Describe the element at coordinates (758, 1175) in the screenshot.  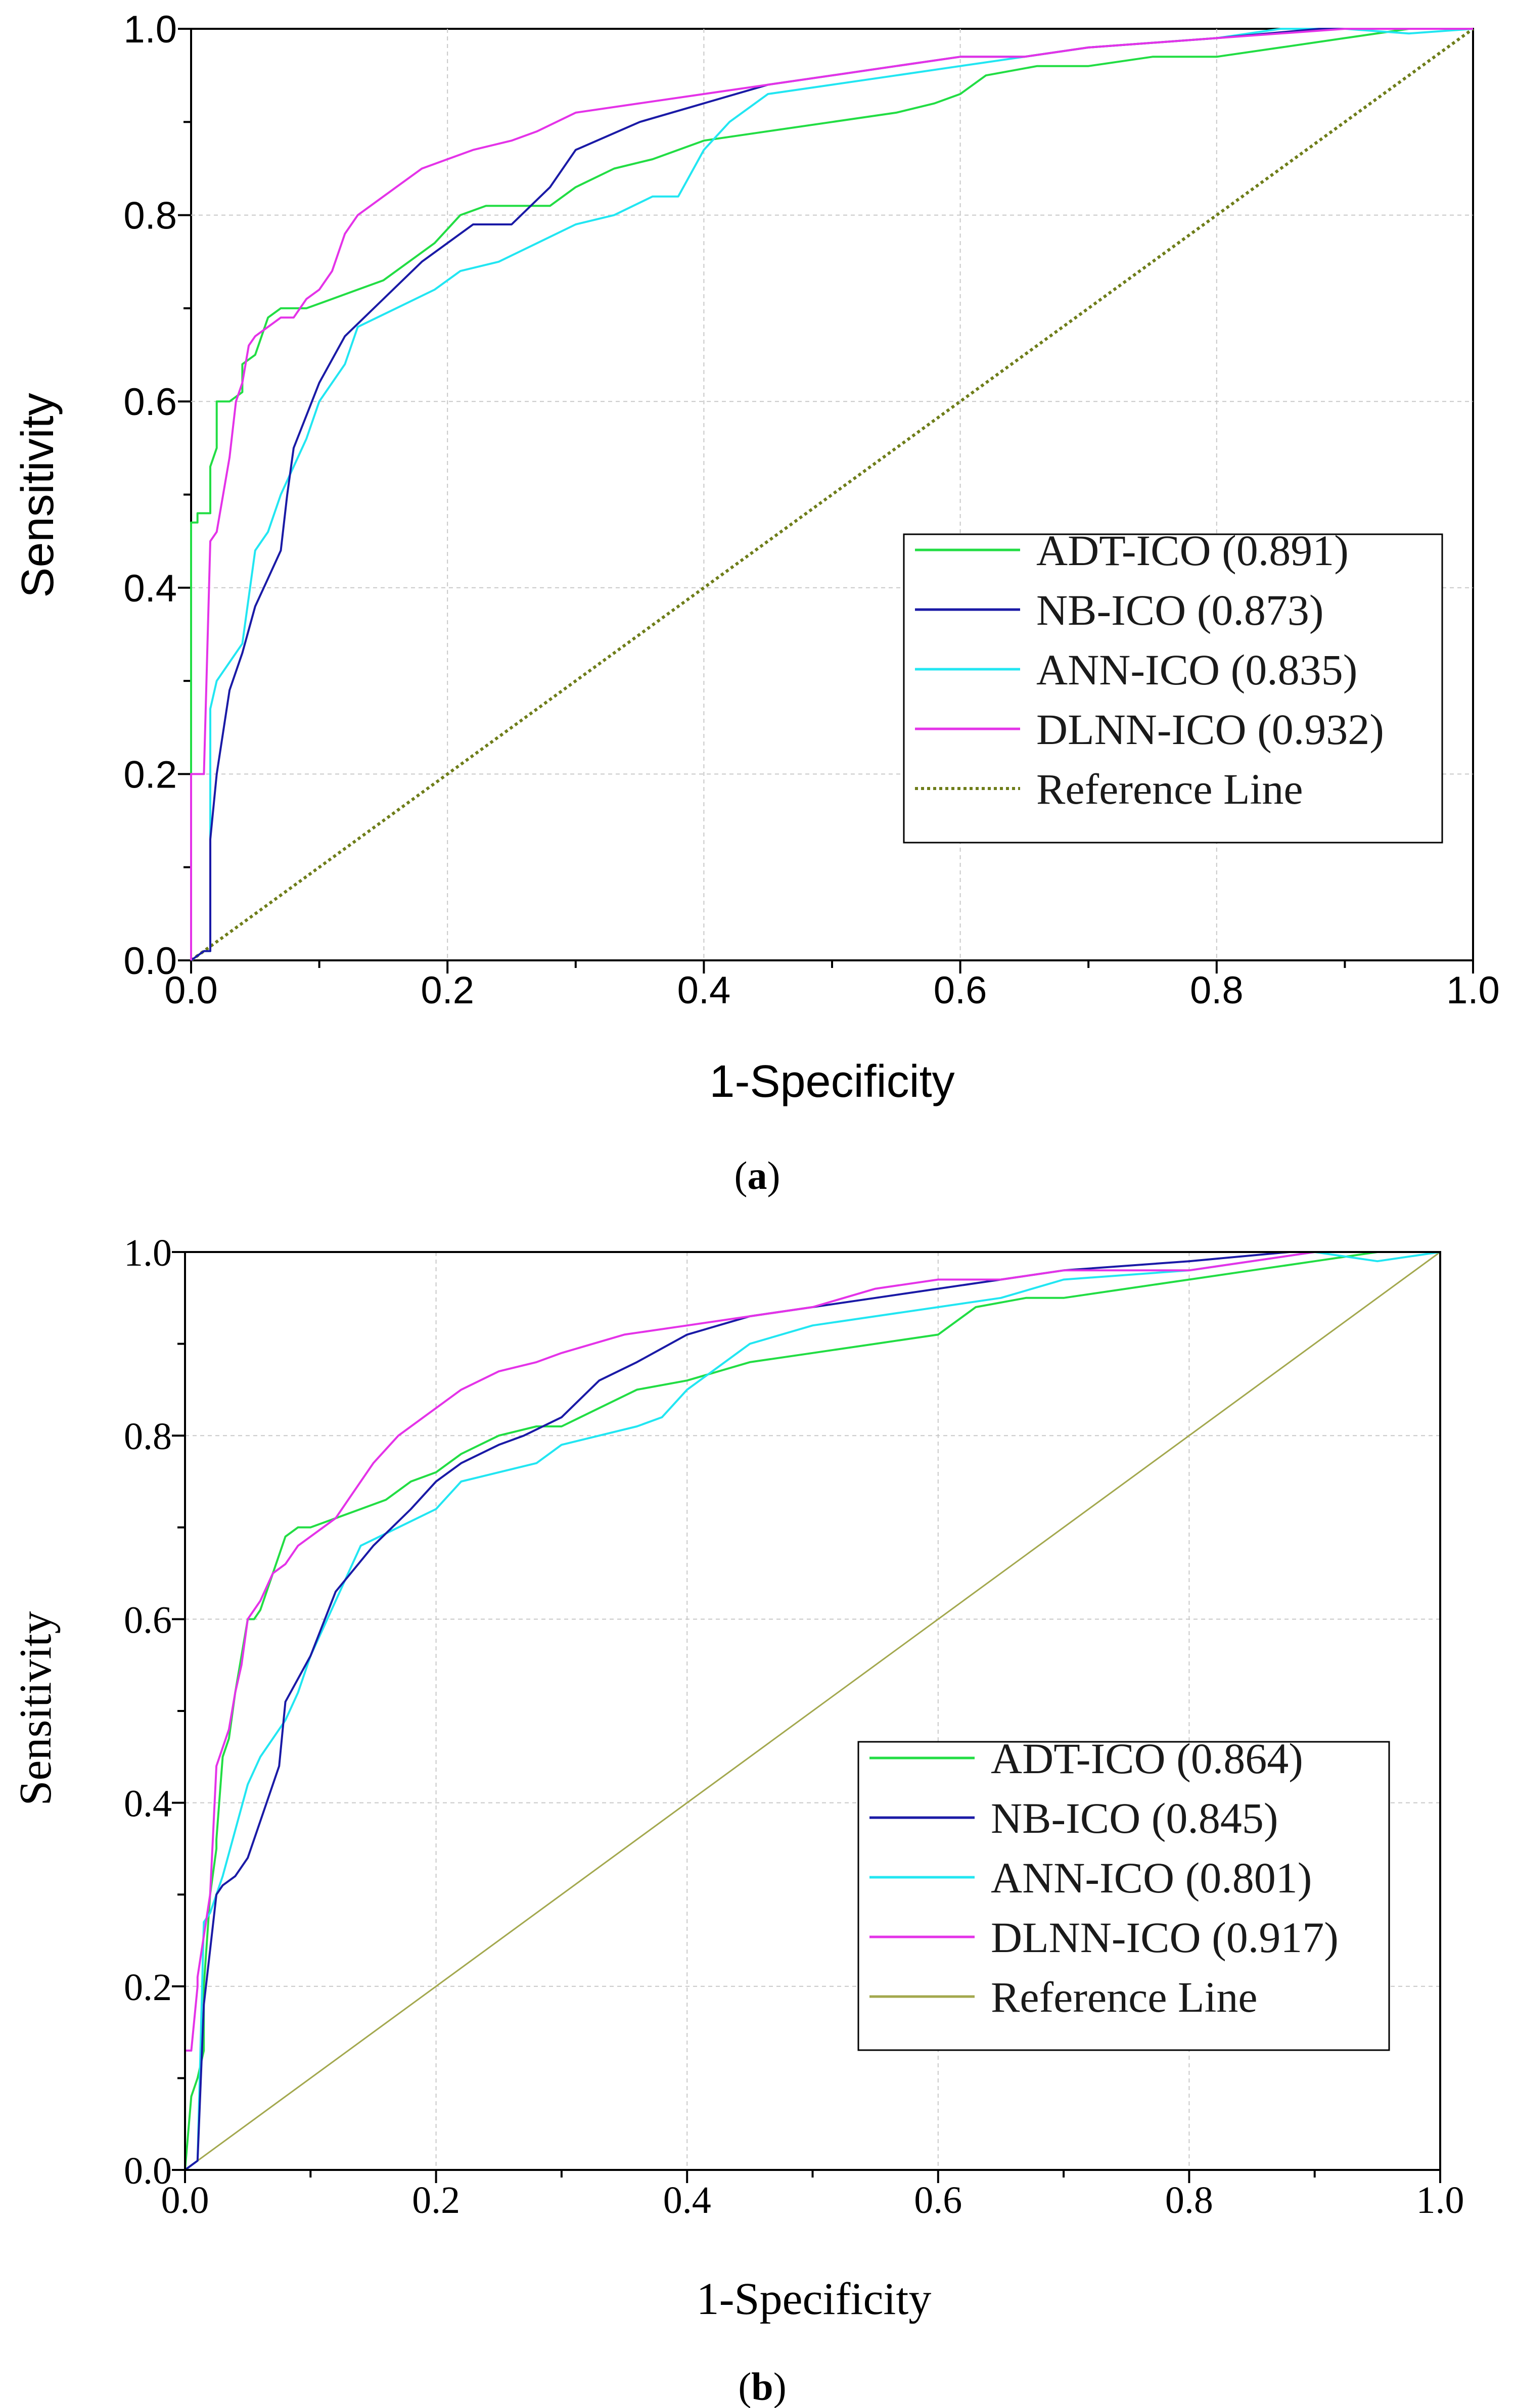
I see `panel-label-a: (a)` at that location.